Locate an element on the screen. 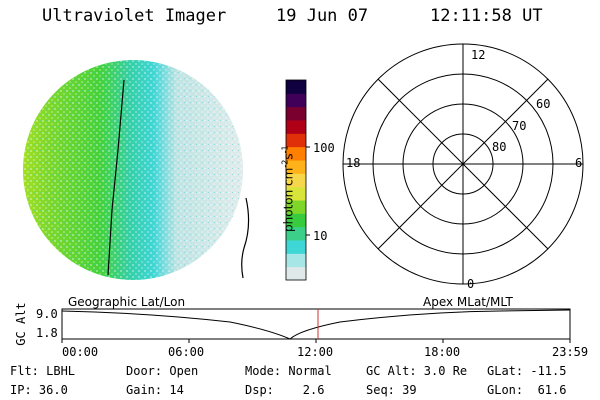  timeline-x-tick-0000: 00:00 is located at coordinates (80, 352).